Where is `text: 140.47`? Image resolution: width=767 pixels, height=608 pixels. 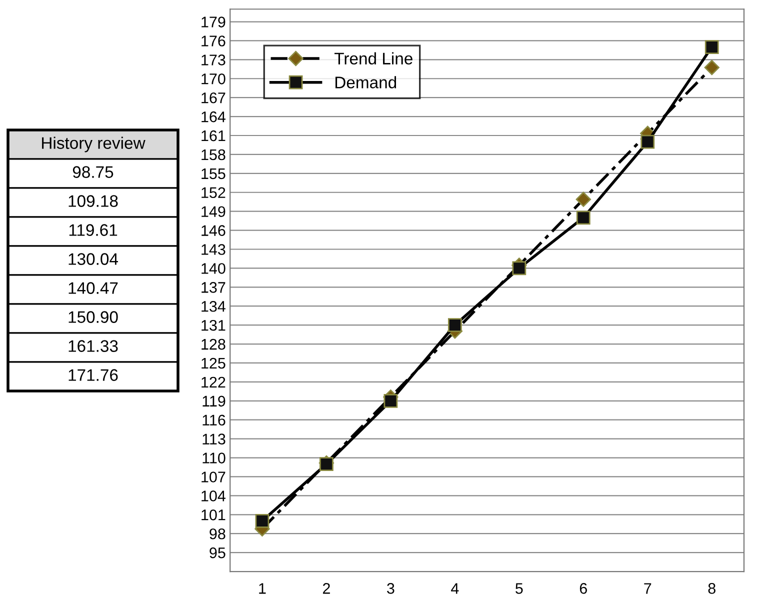
text: 140.47 is located at coordinates (93, 288).